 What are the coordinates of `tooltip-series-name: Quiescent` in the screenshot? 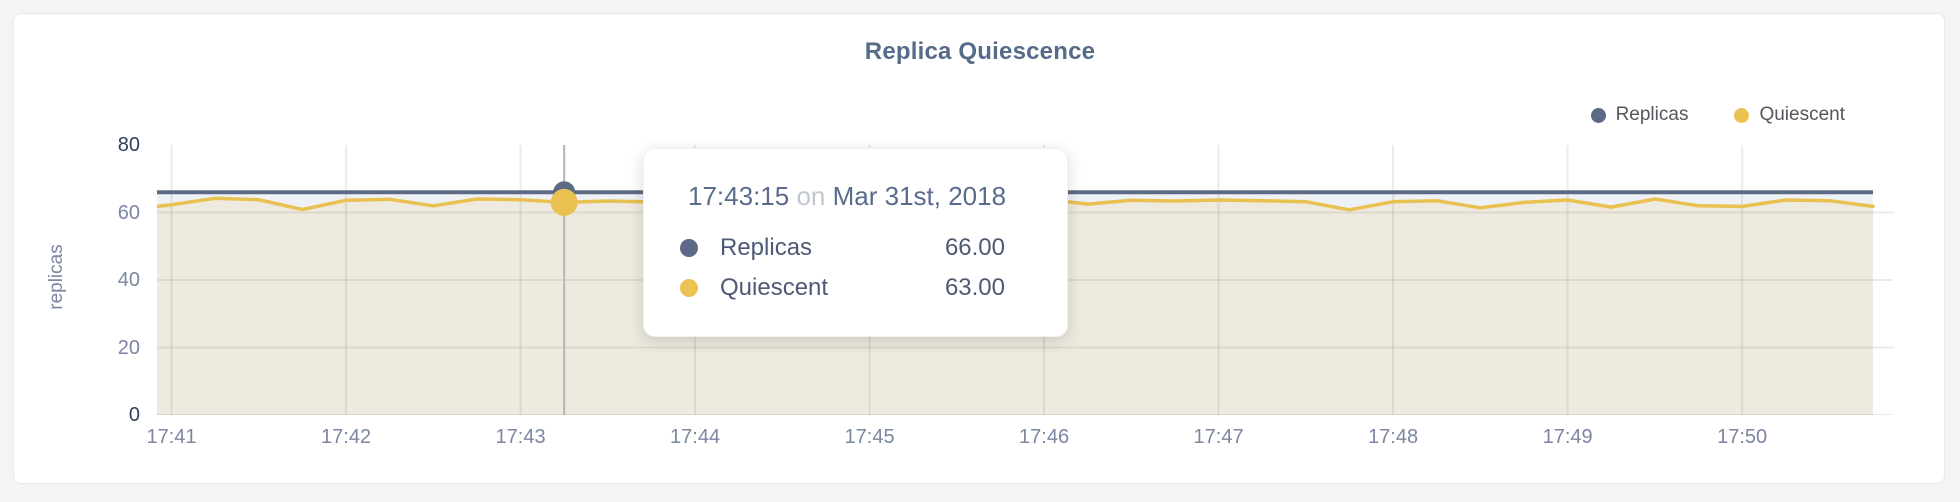 It's located at (774, 287).